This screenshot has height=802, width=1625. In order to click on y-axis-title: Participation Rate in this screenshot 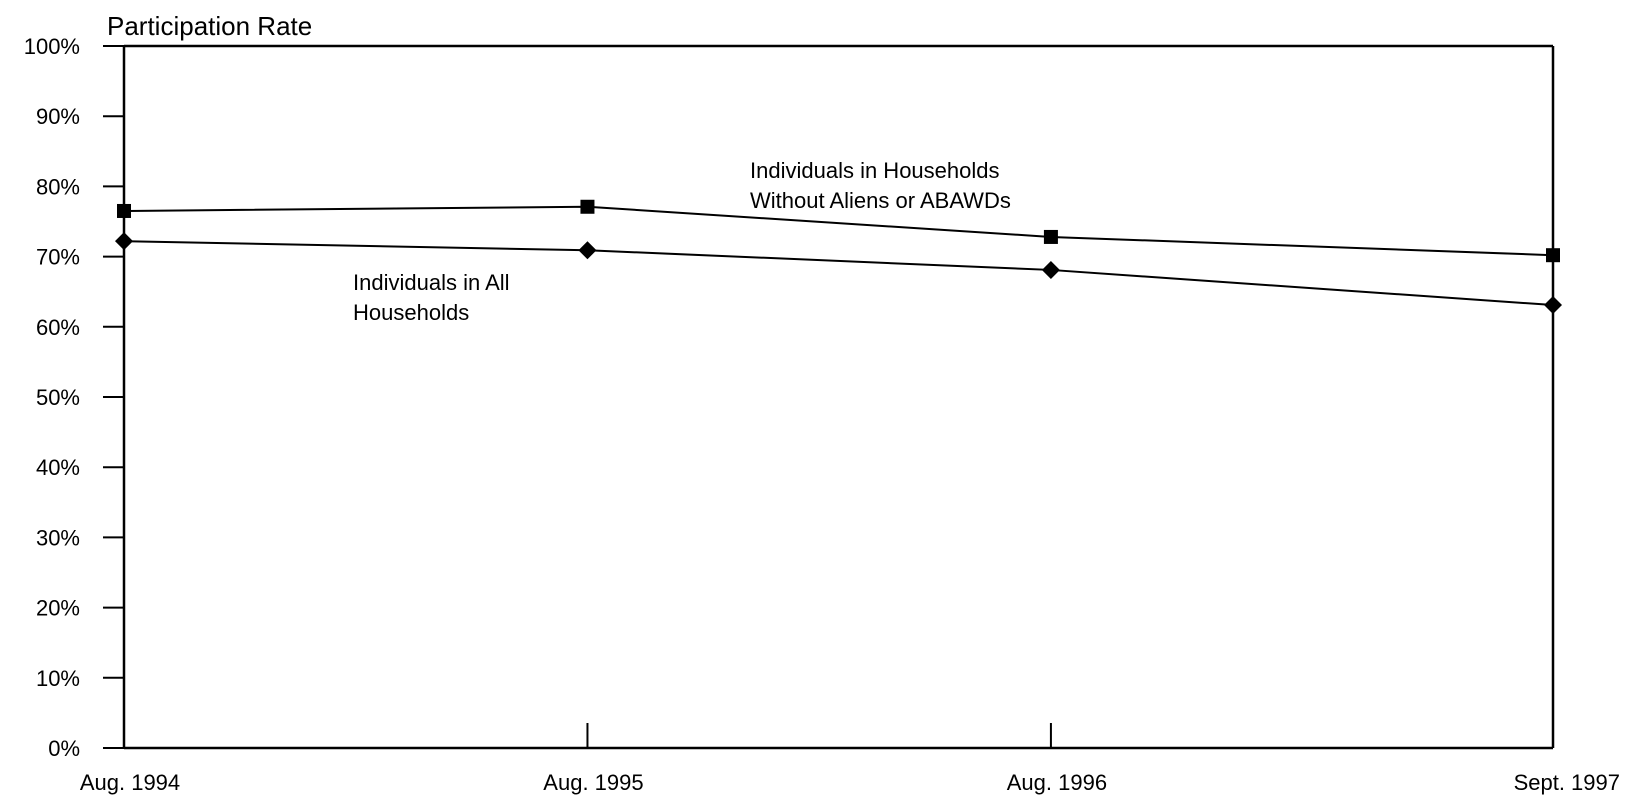, I will do `click(209, 26)`.